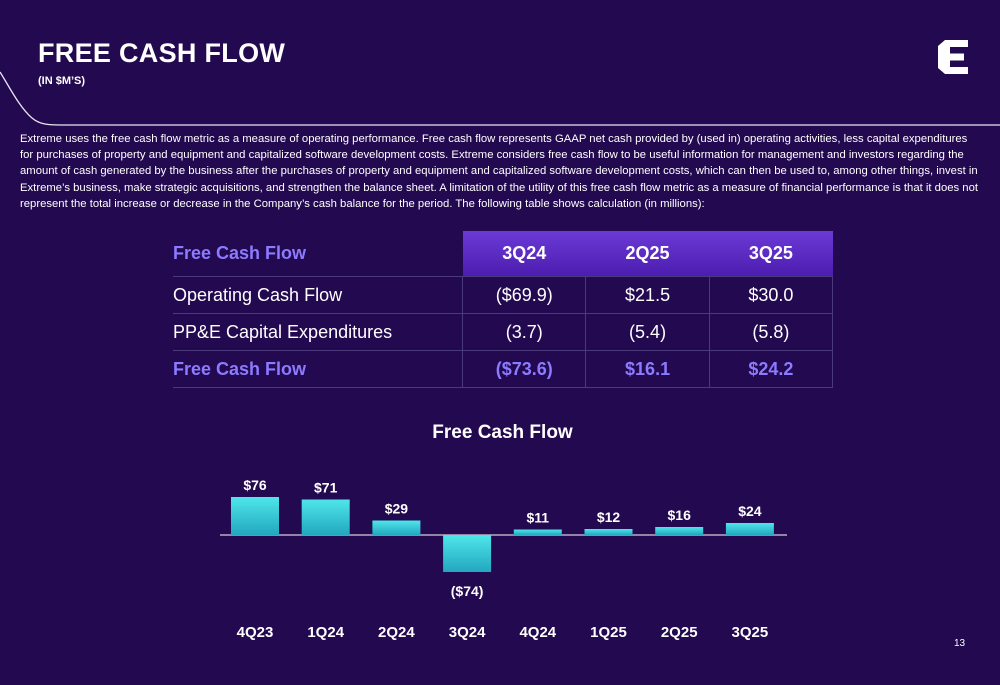 The height and width of the screenshot is (685, 1000). What do you see at coordinates (255, 516) in the screenshot?
I see `bar-4q23` at bounding box center [255, 516].